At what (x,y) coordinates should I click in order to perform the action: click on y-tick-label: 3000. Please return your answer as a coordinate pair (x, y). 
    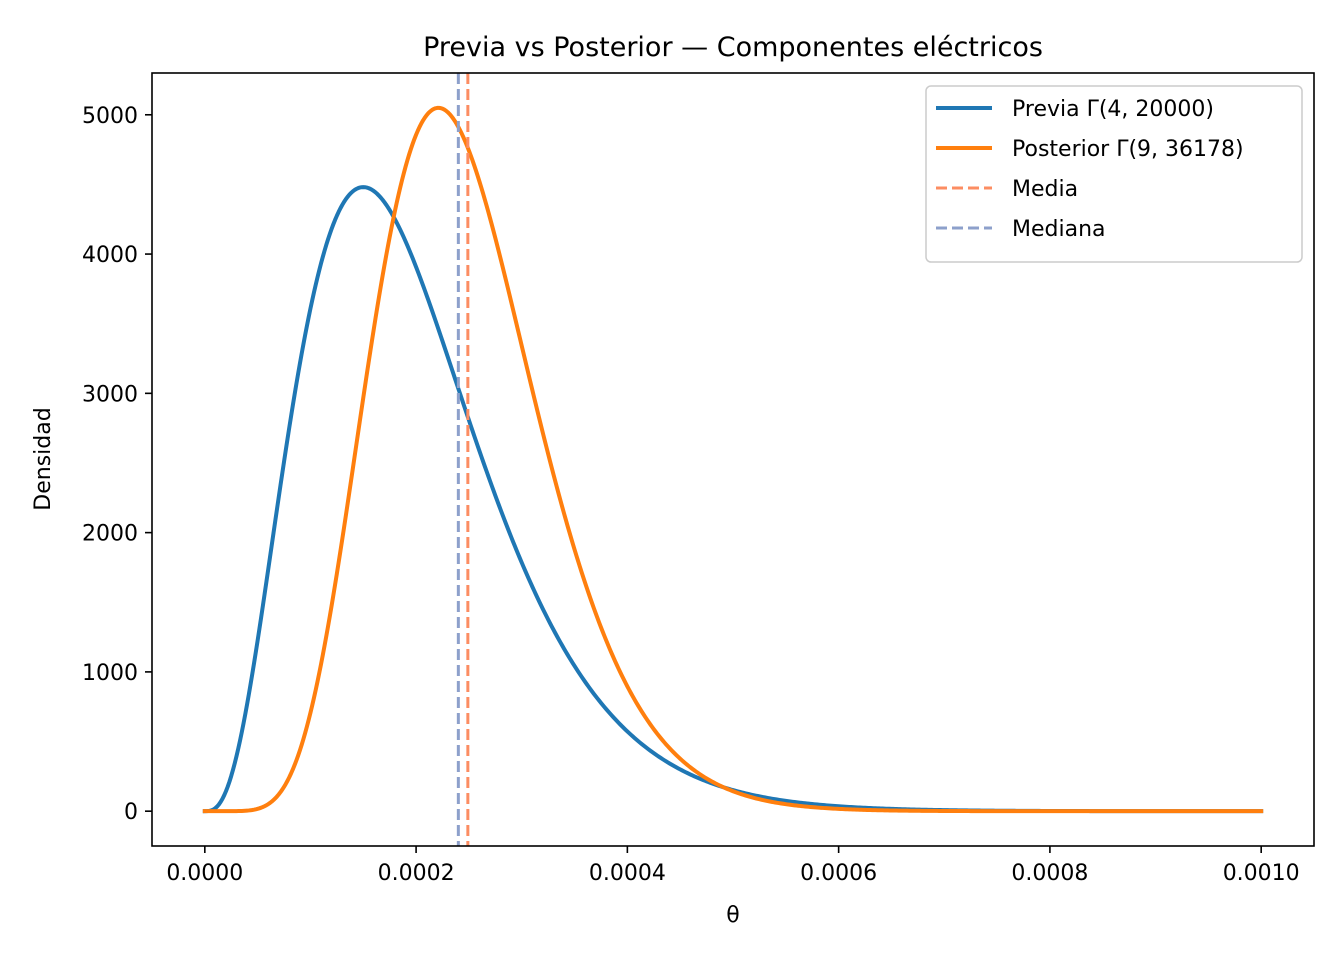
    Looking at the image, I should click on (110, 394).